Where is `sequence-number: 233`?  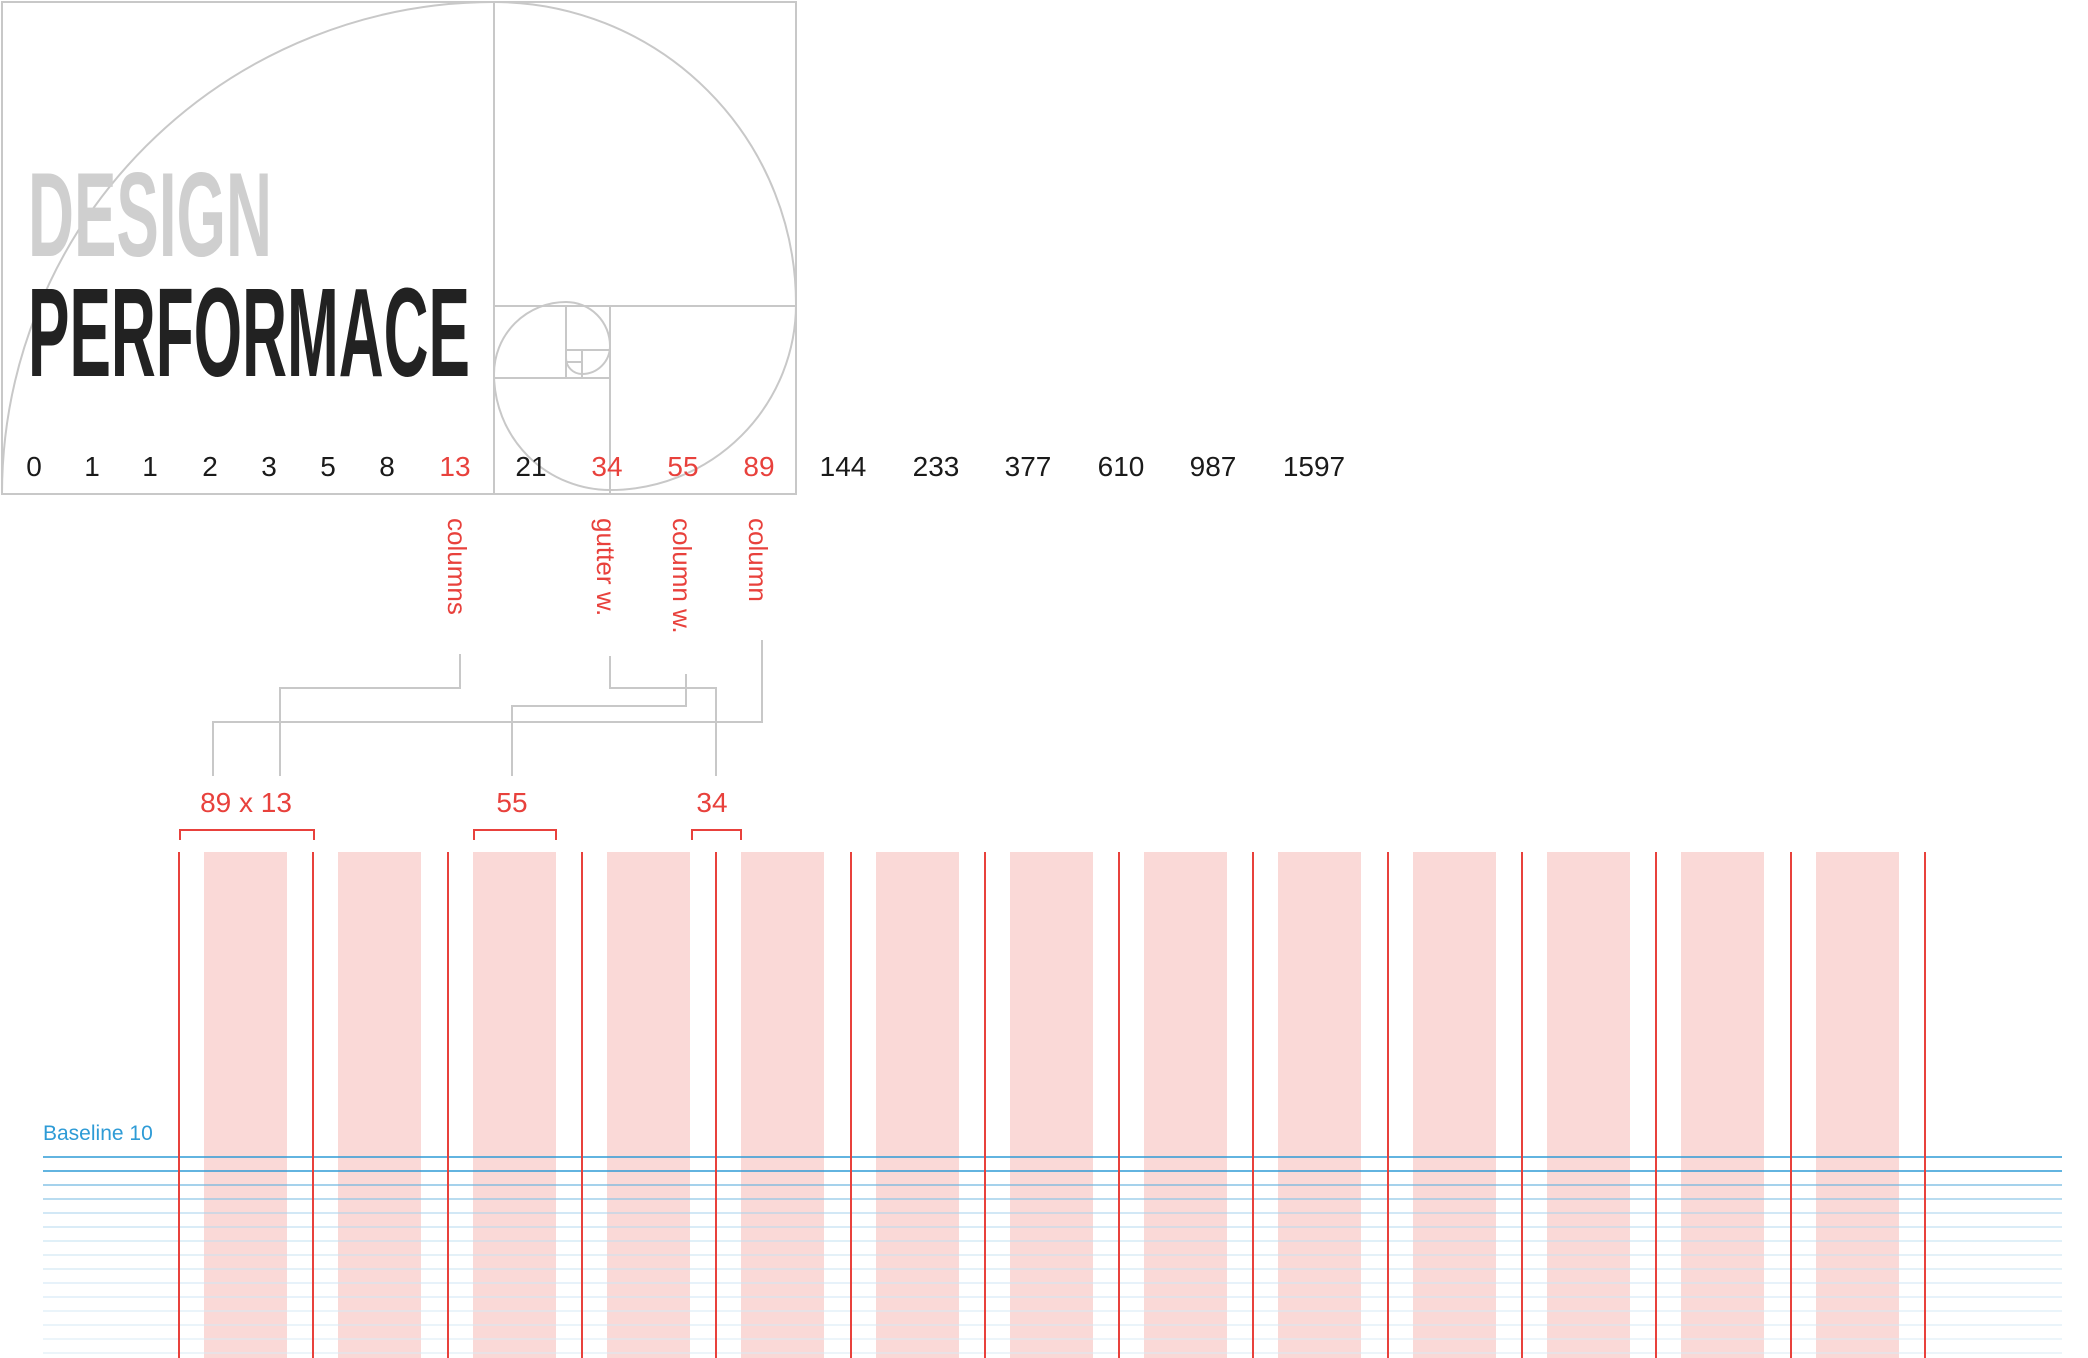
sequence-number: 233 is located at coordinates (936, 466).